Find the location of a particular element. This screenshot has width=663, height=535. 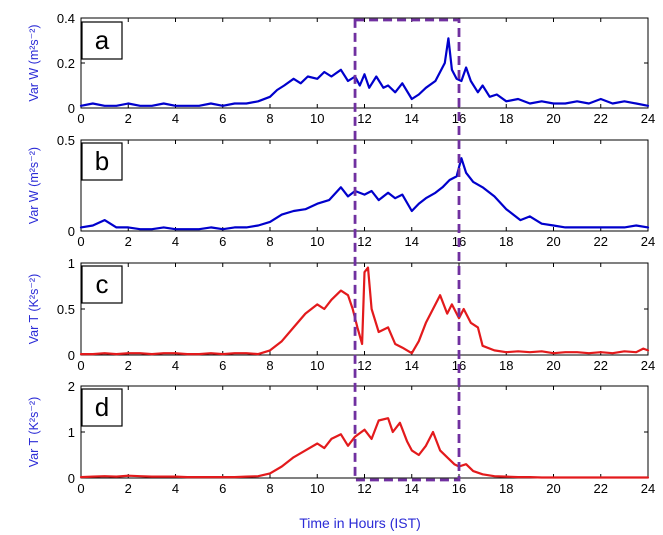

highlight-window is located at coordinates (407, 250).